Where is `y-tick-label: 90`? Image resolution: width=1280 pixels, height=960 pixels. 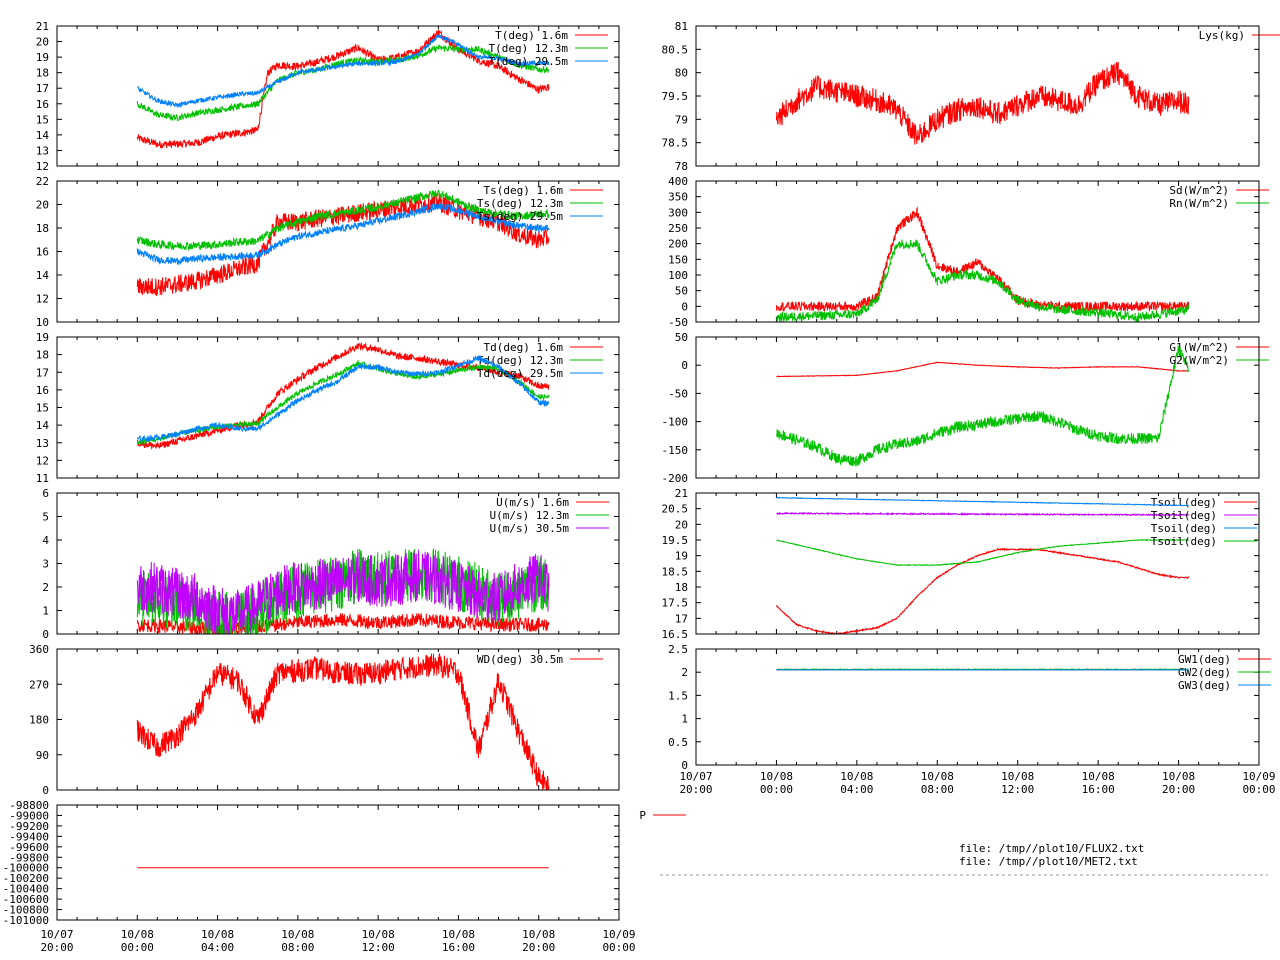 y-tick-label: 90 is located at coordinates (42, 755).